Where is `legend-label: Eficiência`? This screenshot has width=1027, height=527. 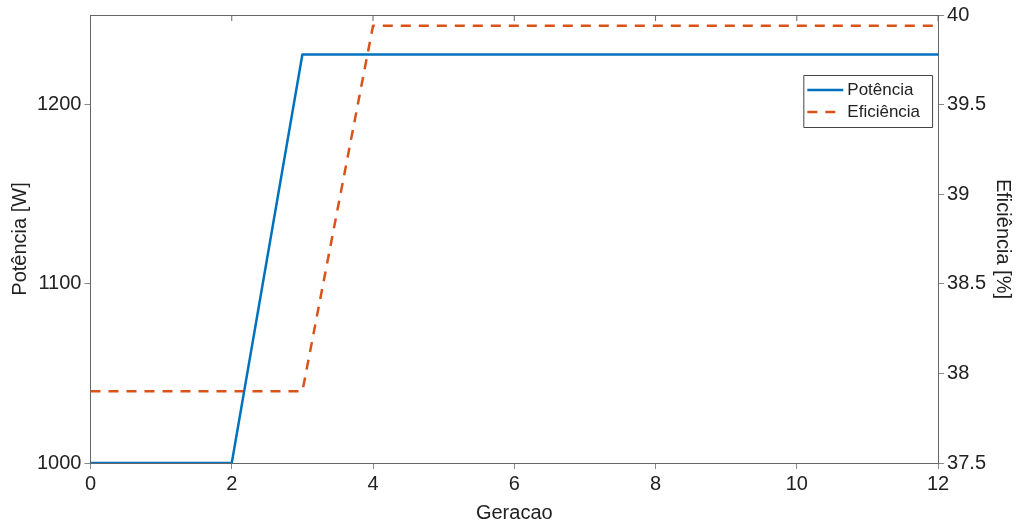
legend-label: Eficiência is located at coordinates (884, 111).